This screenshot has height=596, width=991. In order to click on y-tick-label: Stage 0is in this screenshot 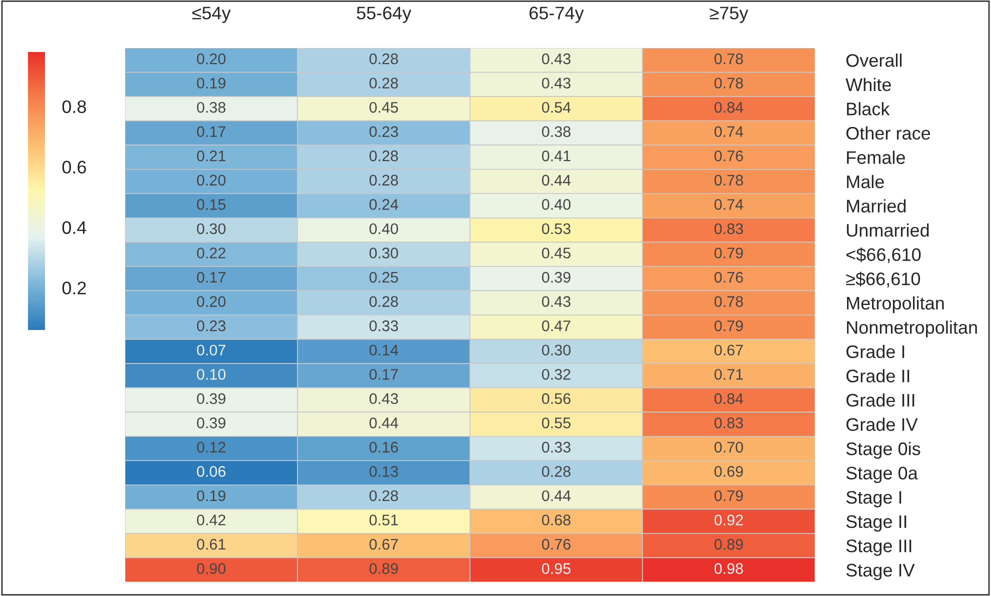, I will do `click(883, 450)`.